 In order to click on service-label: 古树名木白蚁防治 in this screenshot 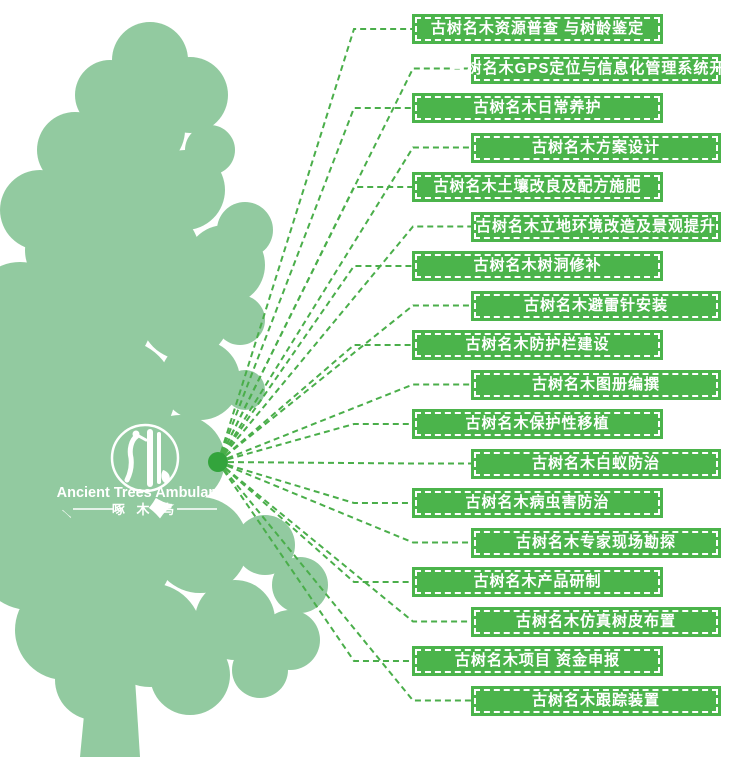, I will do `click(595, 463)`.